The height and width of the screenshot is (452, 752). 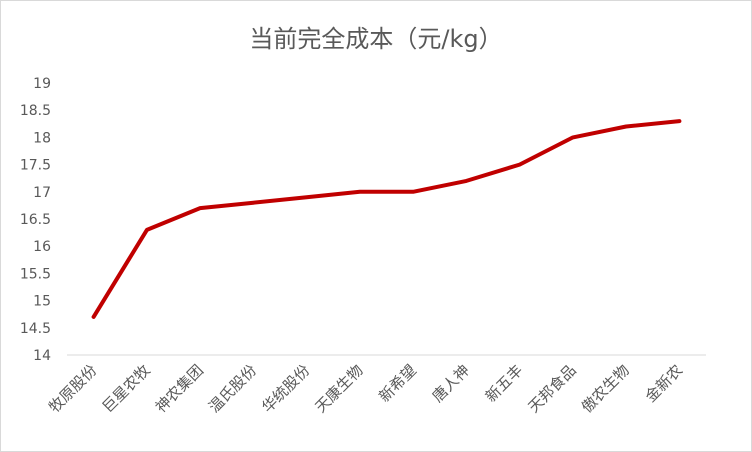 What do you see at coordinates (42, 138) in the screenshot?
I see `y-tick-label: 18` at bounding box center [42, 138].